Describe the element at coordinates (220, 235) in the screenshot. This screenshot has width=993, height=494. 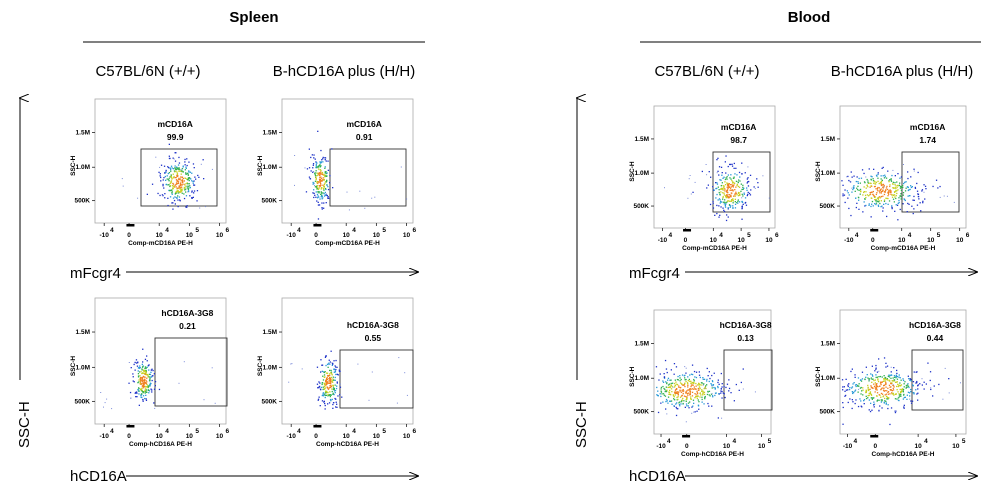
I see `x-tick-label: 10` at that location.